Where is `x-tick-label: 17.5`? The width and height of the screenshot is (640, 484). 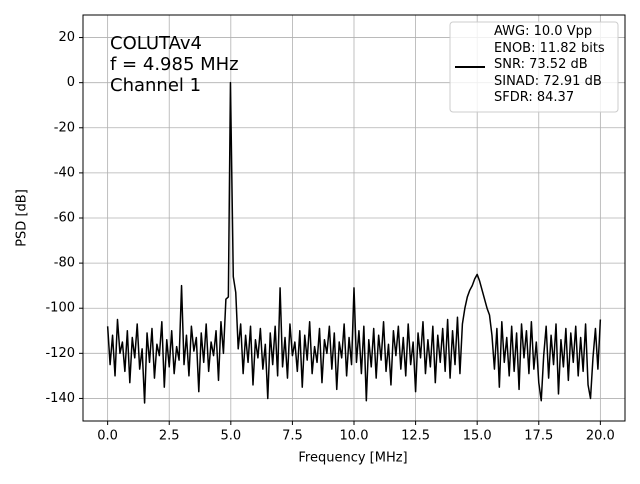 x-tick-label: 17.5 is located at coordinates (538, 436).